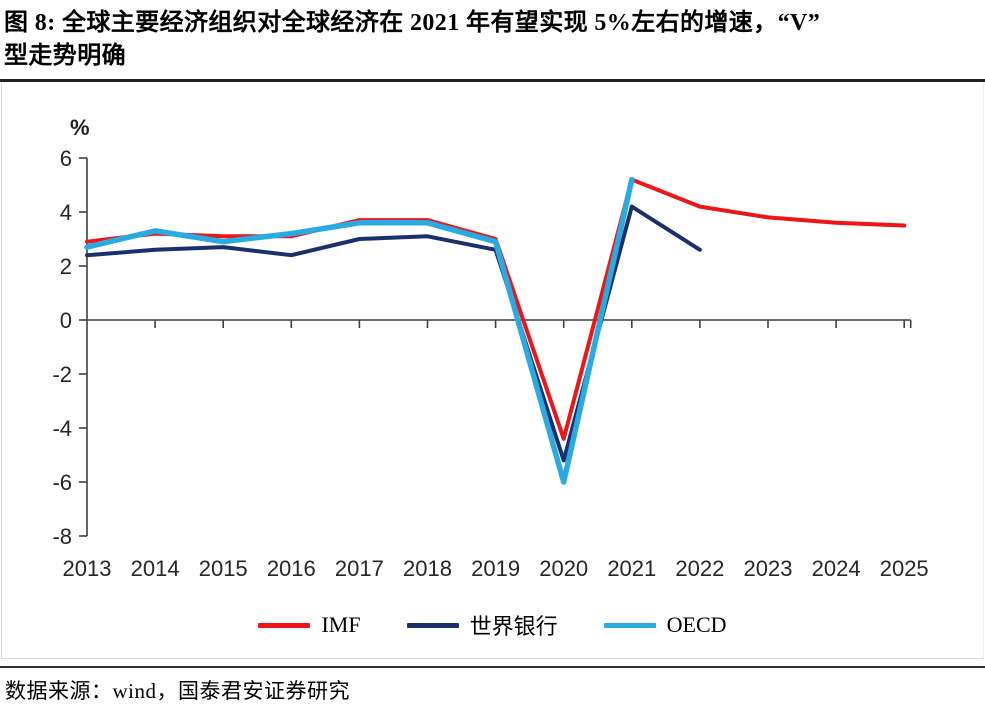 The height and width of the screenshot is (705, 985). I want to click on y-axis-tick-label: -6, so click(62, 482).